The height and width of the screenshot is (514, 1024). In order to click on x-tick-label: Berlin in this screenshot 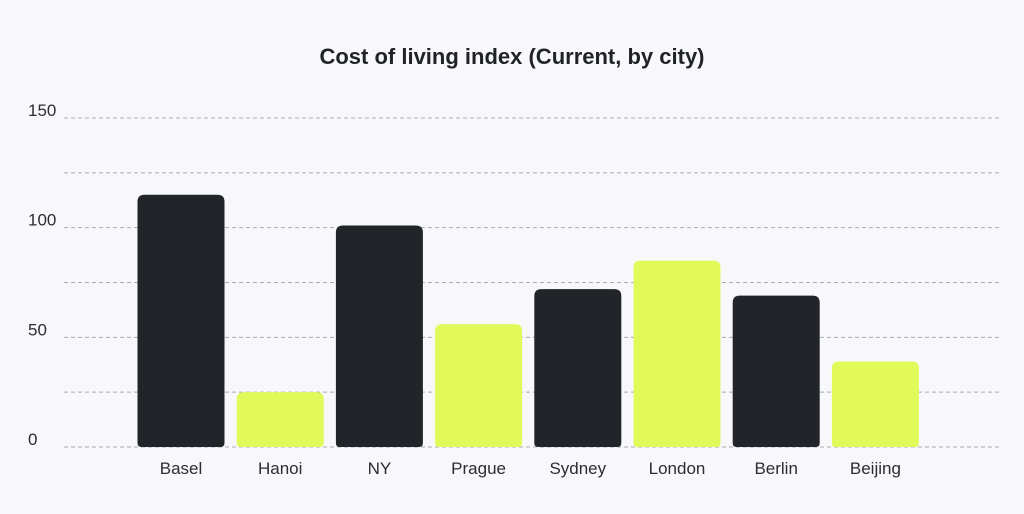, I will do `click(775, 468)`.